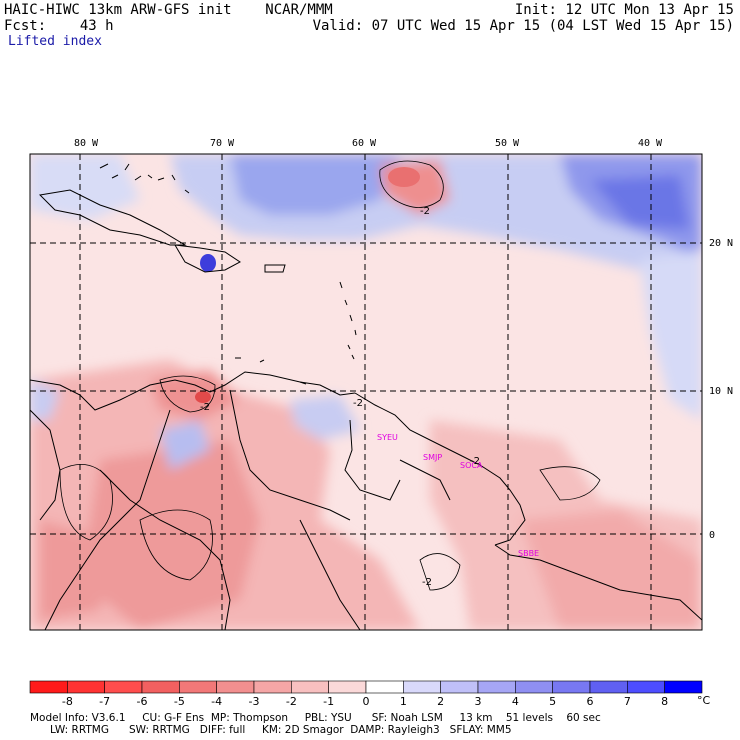 The image size is (740, 740). Describe the element at coordinates (179, 701) in the screenshot. I see `colorbar-tick-label: -5` at that location.